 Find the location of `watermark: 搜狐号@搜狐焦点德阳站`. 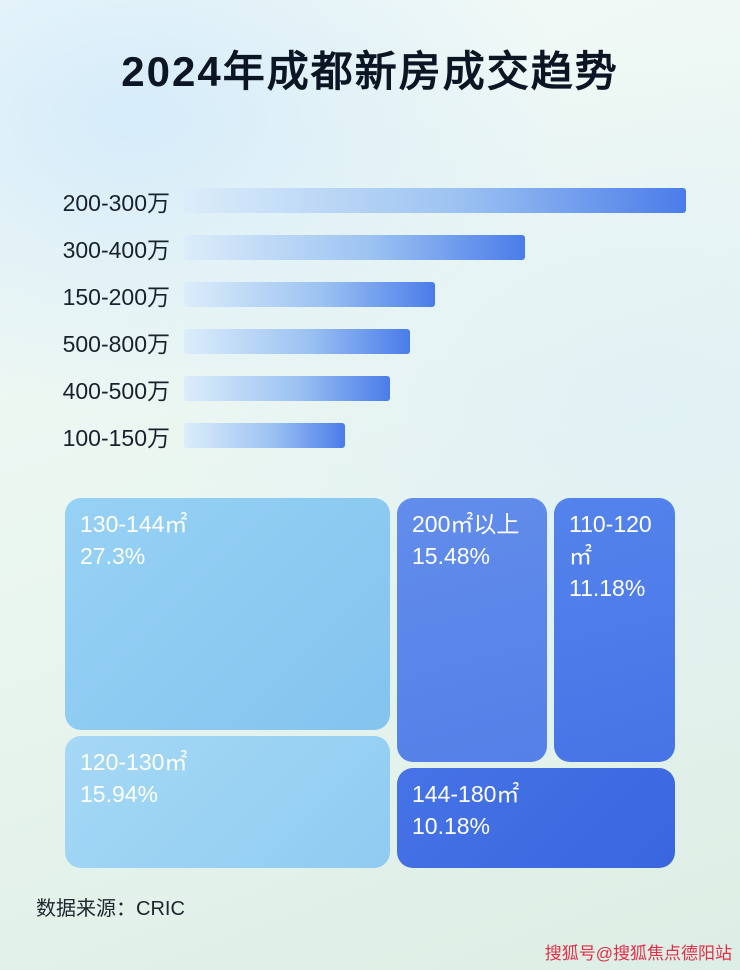

watermark: 搜狐号@搜狐焦点德阳站 is located at coordinates (638, 953).